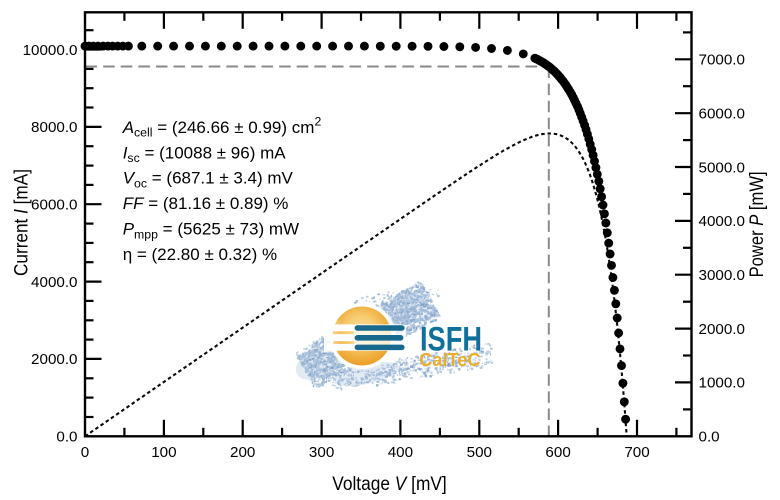 The width and height of the screenshot is (780, 500). Describe the element at coordinates (389, 484) in the screenshot. I see `svg-text: Voltage V [mV]` at that location.